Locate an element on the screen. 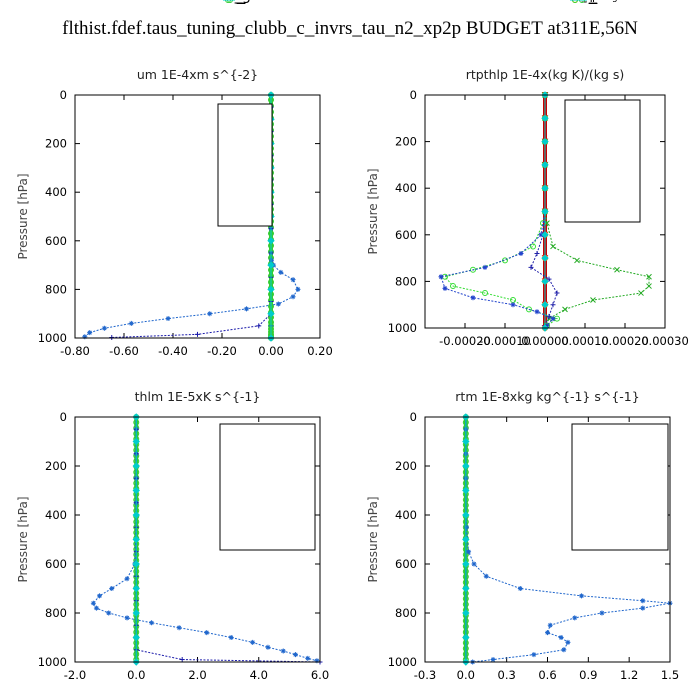 The height and width of the screenshot is (700, 700). x-tick-label: 0.00020 is located at coordinates (625, 341).